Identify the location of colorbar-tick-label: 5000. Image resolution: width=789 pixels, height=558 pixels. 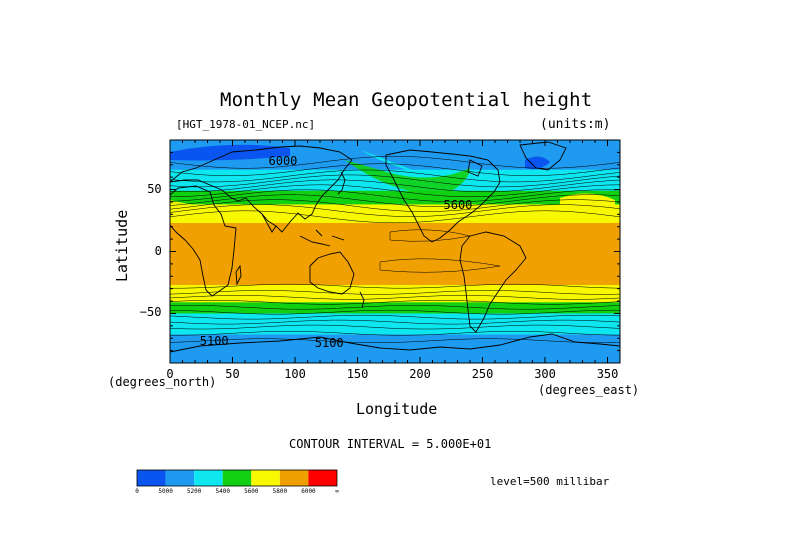
(165, 491).